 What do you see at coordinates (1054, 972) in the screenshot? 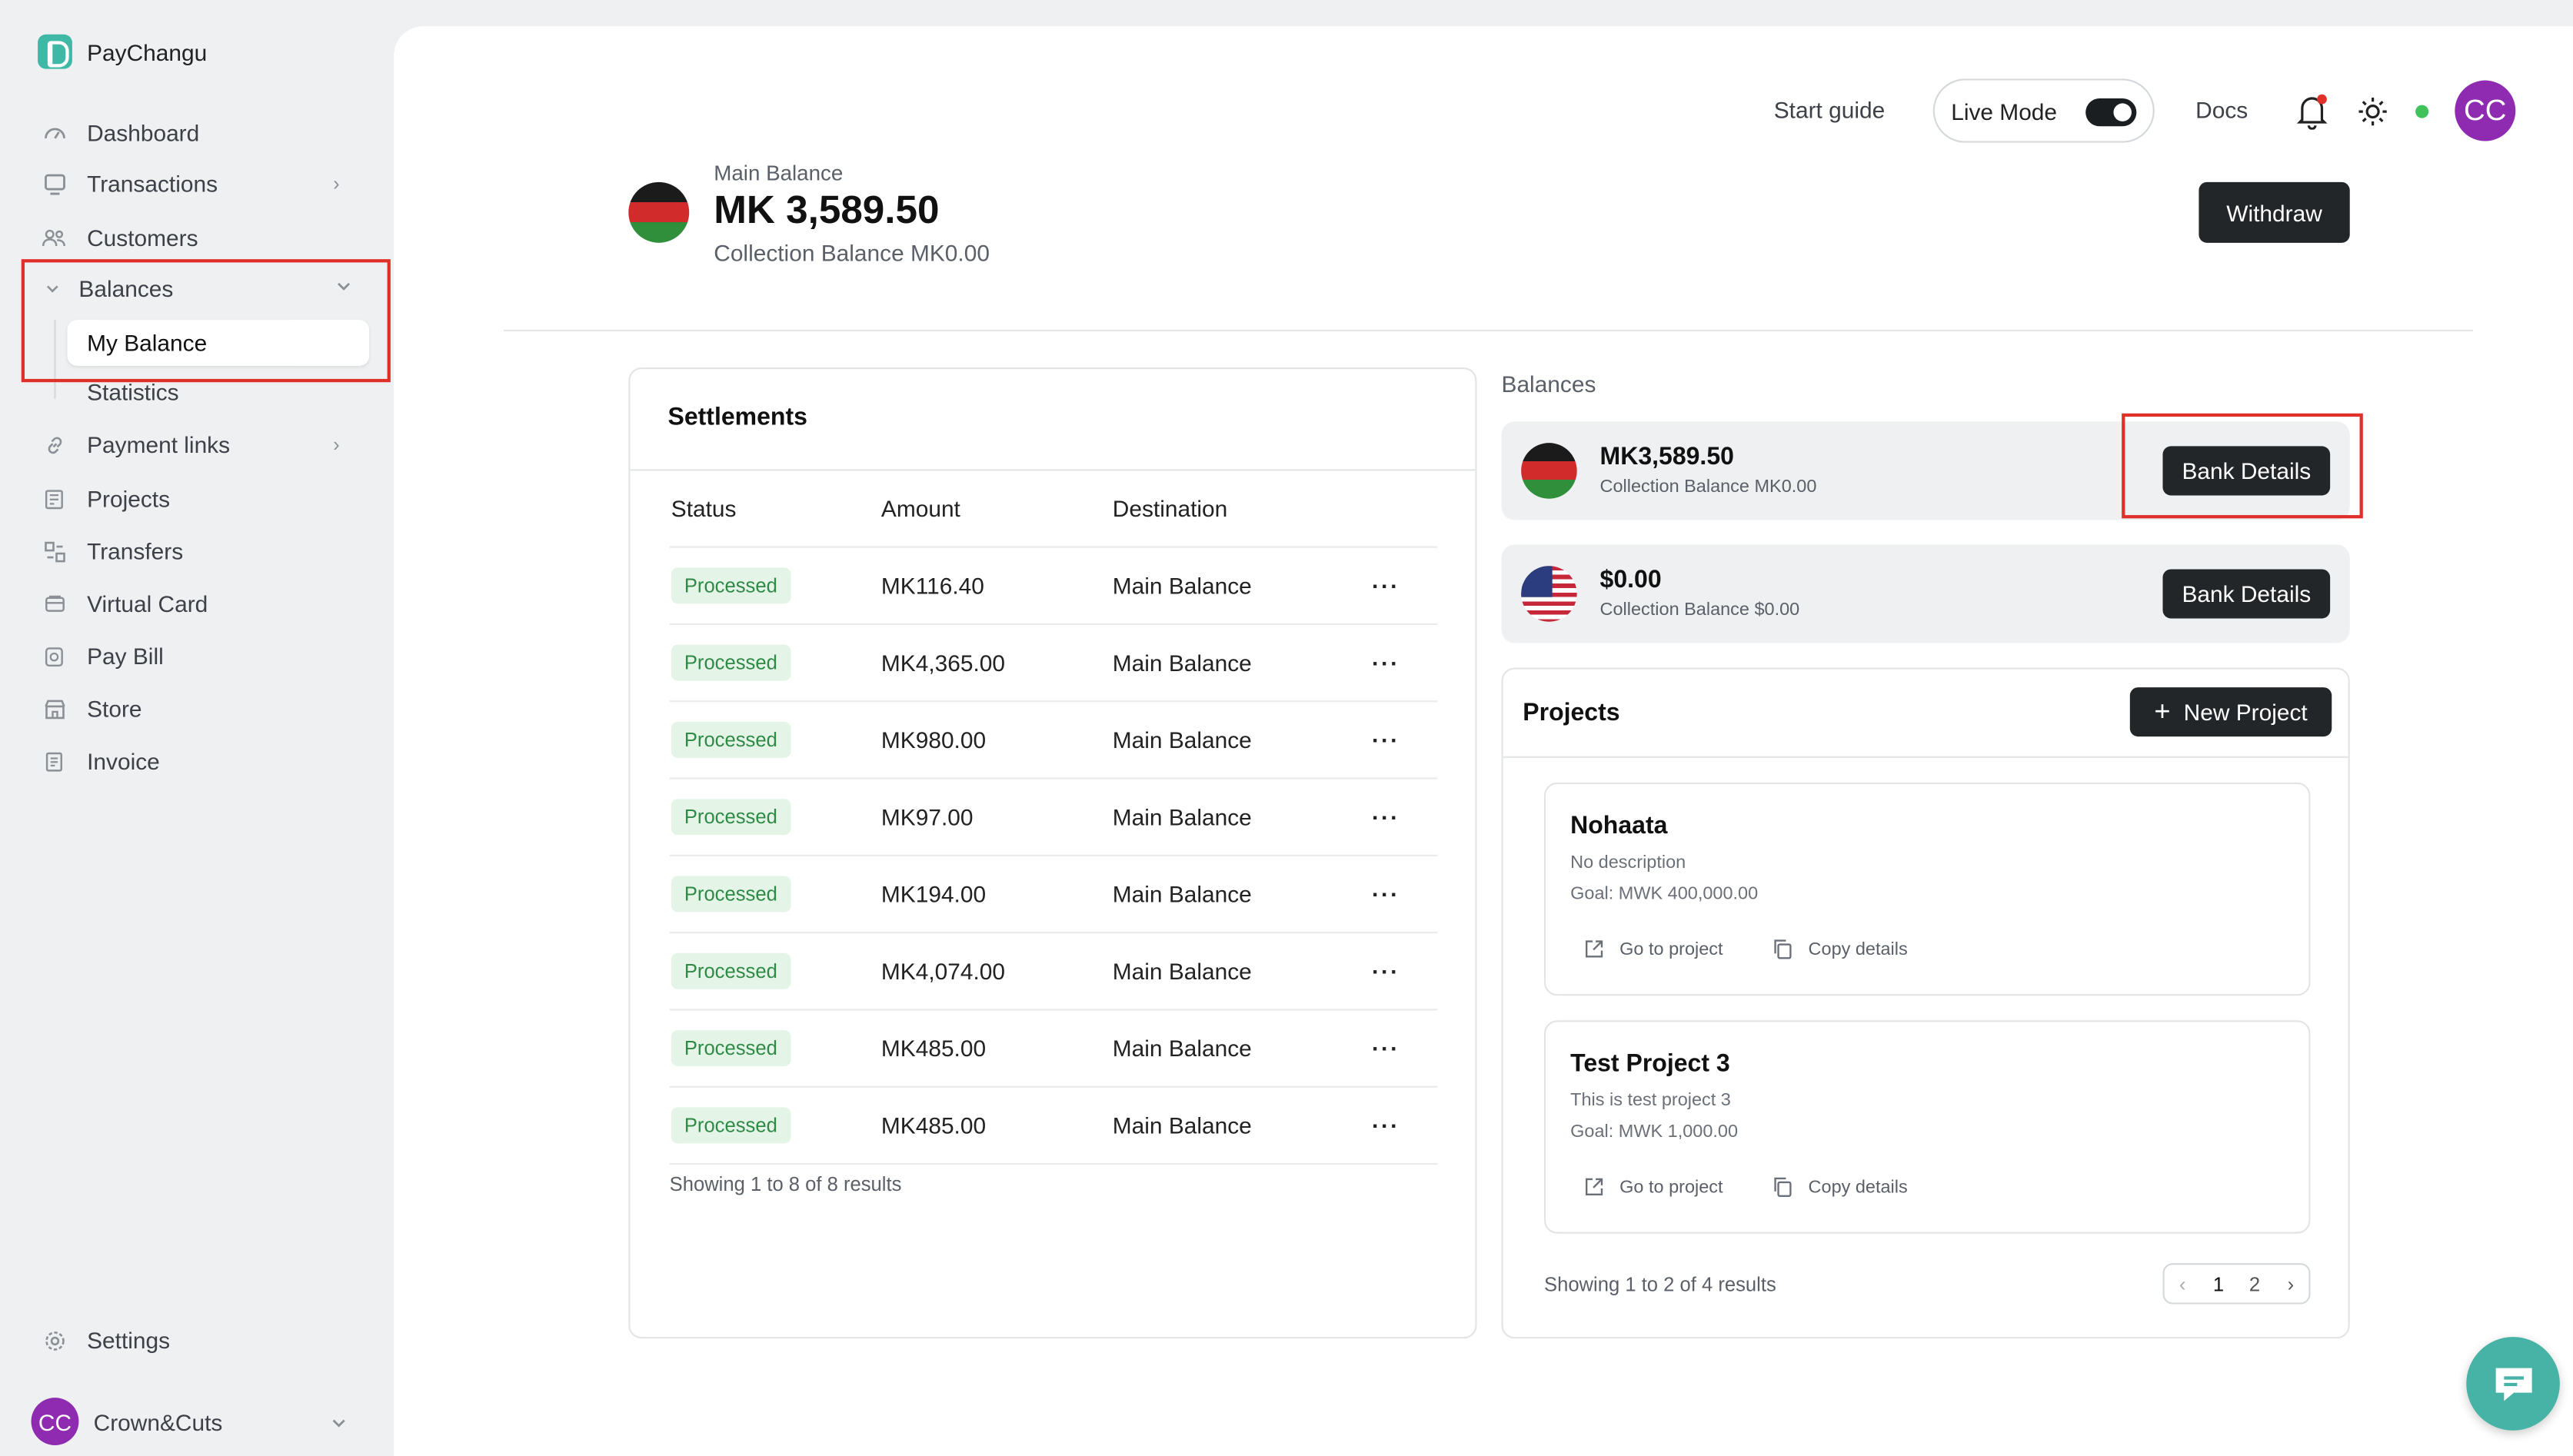
I see `table-row: Processed MK4,074.00 Main Balance ···` at bounding box center [1054, 972].